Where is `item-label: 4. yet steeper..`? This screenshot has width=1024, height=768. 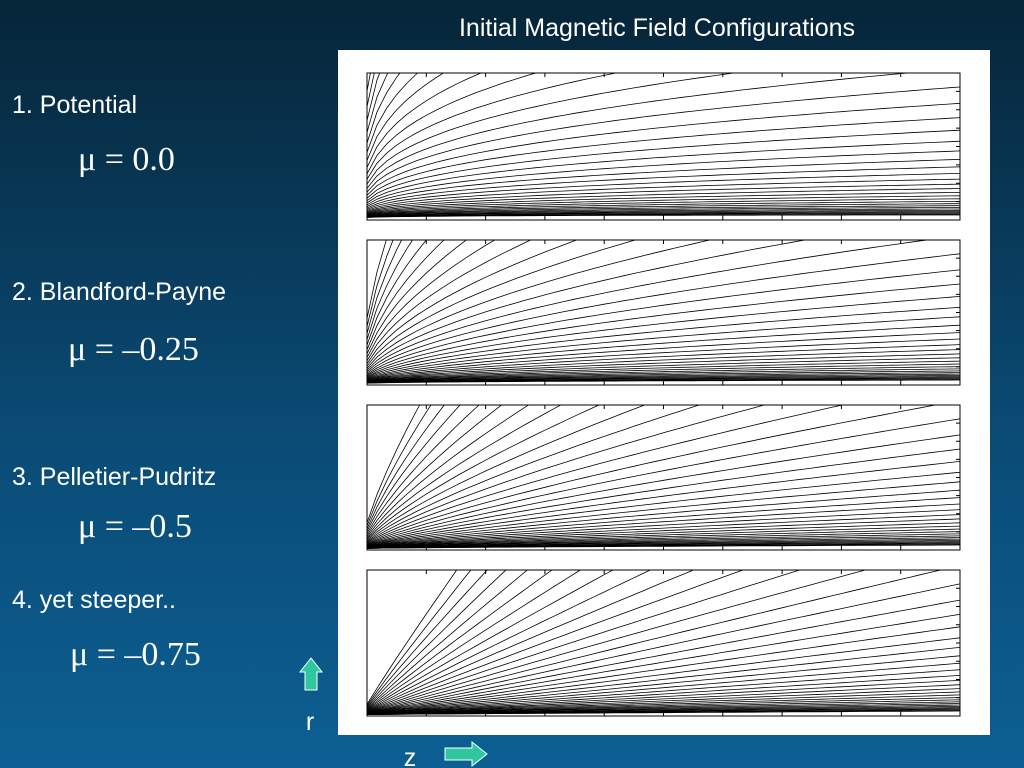 item-label: 4. yet steeper.. is located at coordinates (94, 600).